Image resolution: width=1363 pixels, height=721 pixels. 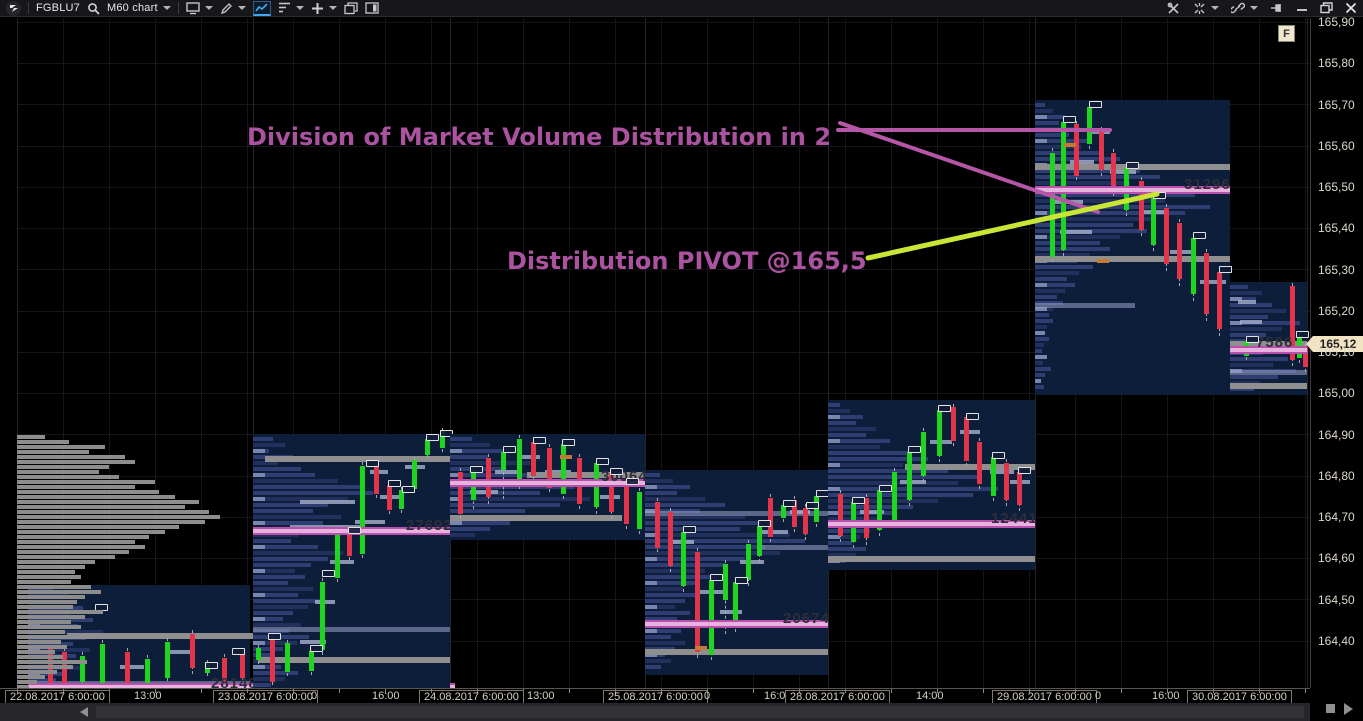 I want to click on timeframe-dropdown: M60 chart, so click(x=139, y=8).